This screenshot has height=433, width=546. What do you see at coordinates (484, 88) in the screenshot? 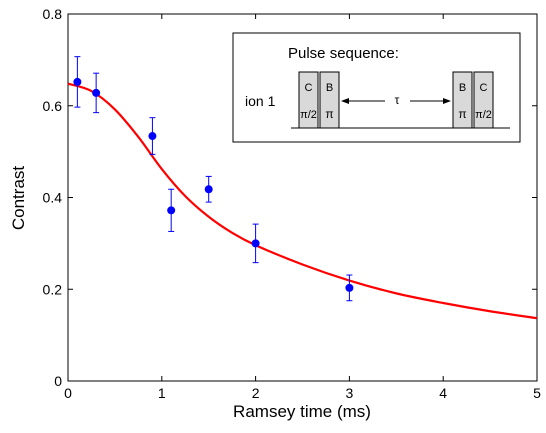
I see `pulse-right-2-label: C` at bounding box center [484, 88].